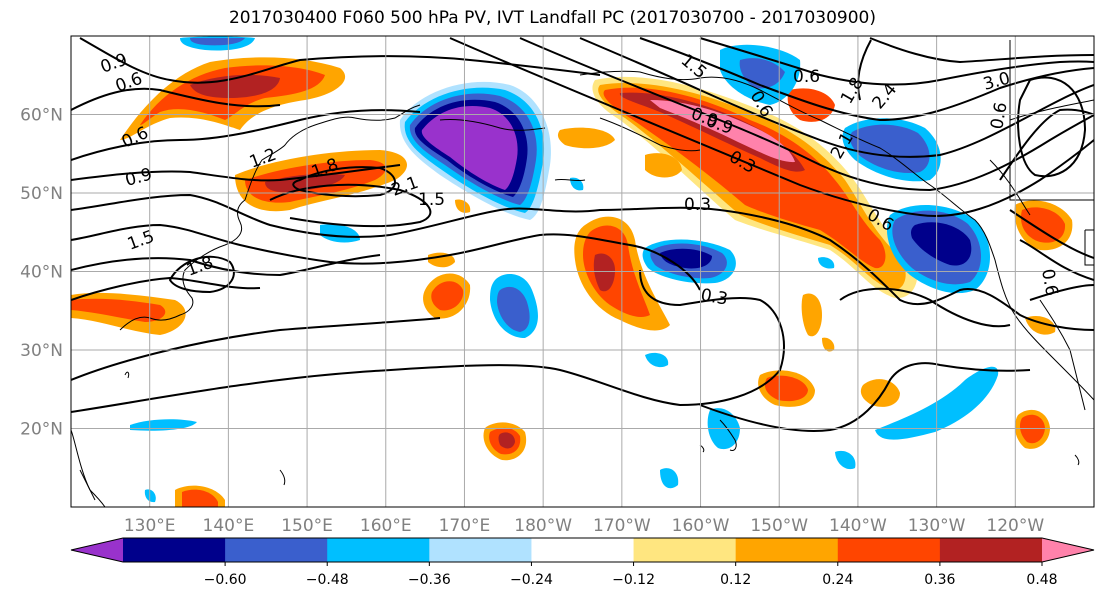  What do you see at coordinates (1015, 526) in the screenshot?
I see `longitude-tick-label: 120°W` at bounding box center [1015, 526].